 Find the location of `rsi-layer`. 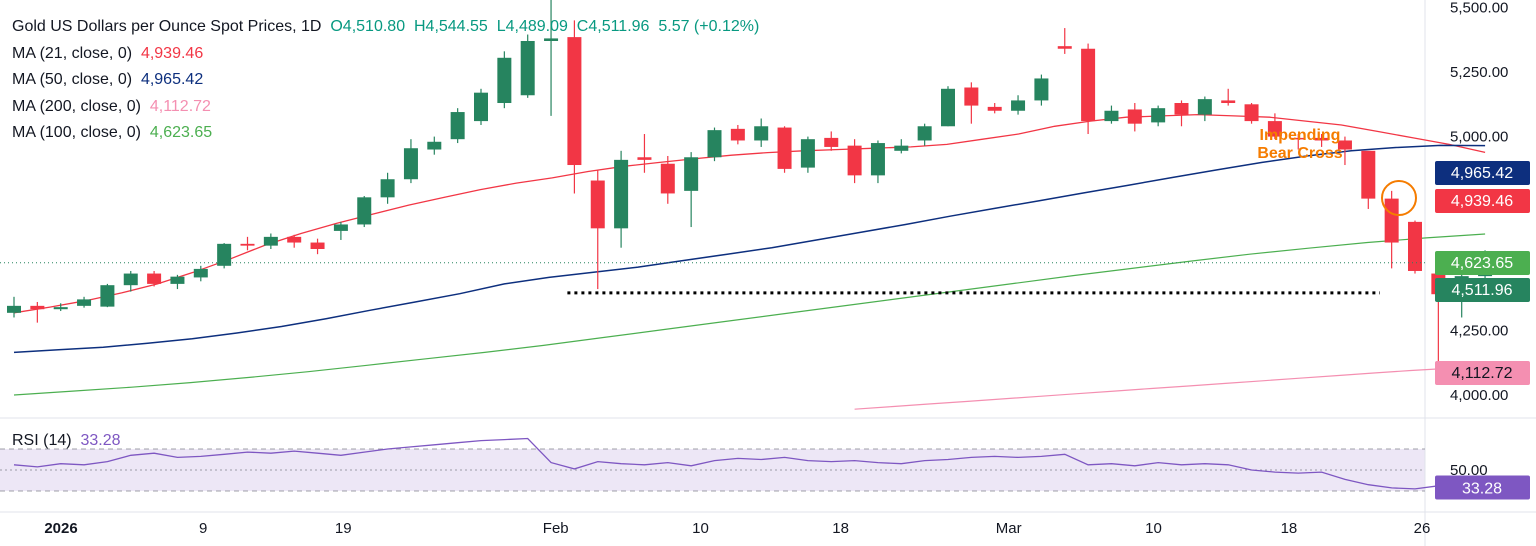

rsi-layer is located at coordinates (743, 464).